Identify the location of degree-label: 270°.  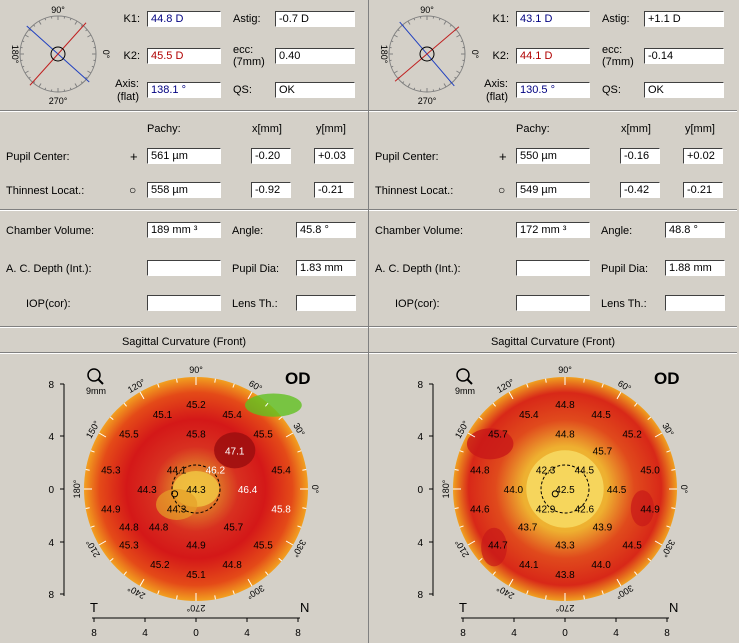
(195, 608).